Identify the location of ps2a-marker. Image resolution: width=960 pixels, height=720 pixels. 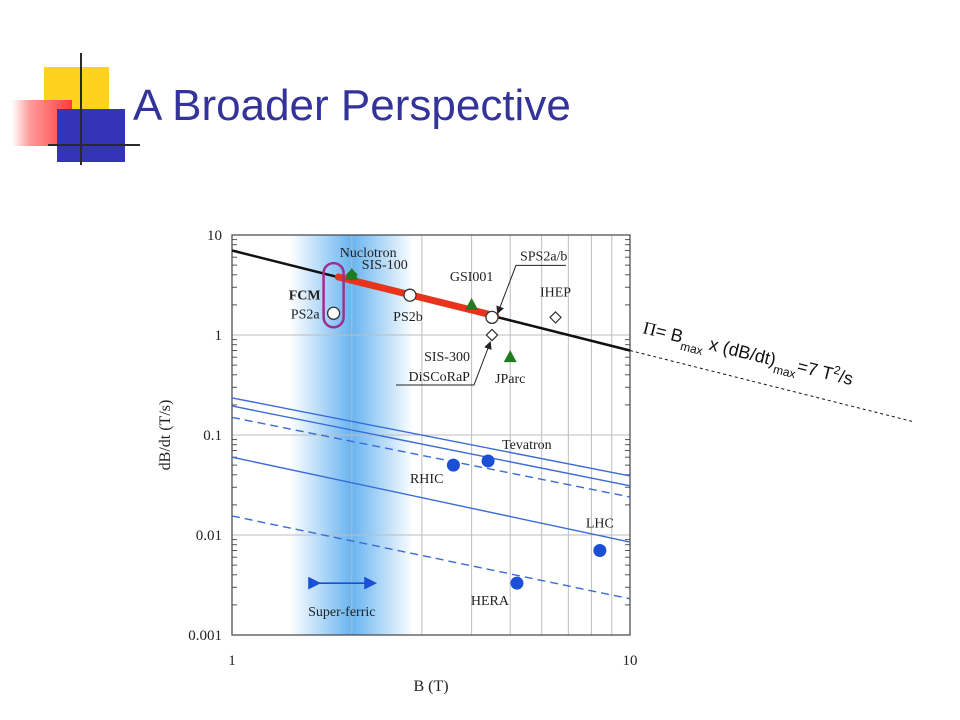
(333, 313).